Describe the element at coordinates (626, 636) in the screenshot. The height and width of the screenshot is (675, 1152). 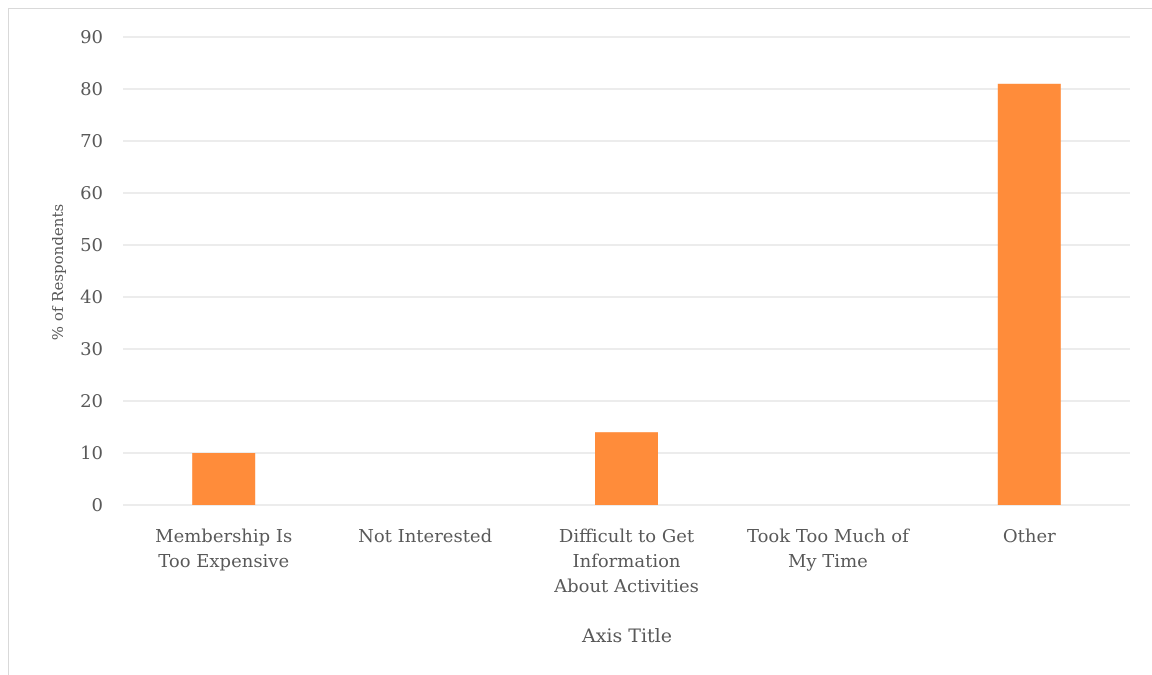
I see `x-axis-title: Axis Title` at that location.